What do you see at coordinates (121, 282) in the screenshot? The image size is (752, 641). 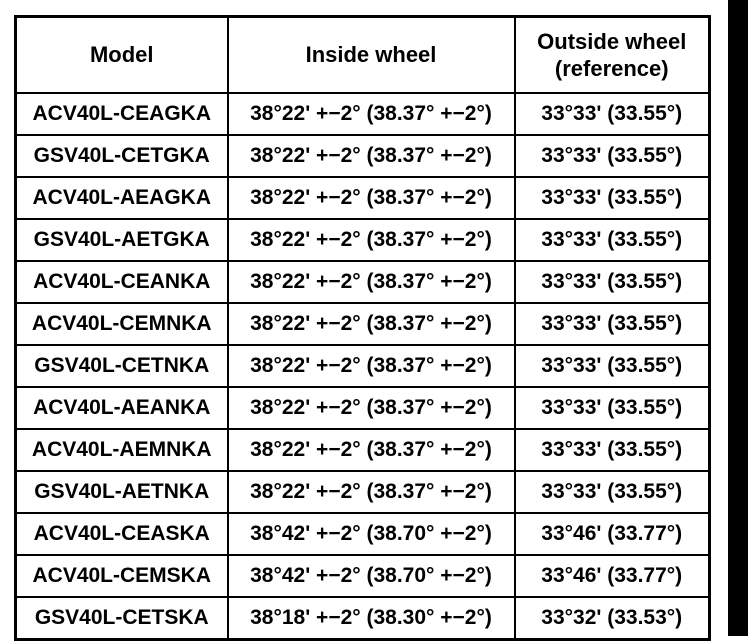 I see `model-cell: ACV40L-CEANKA` at bounding box center [121, 282].